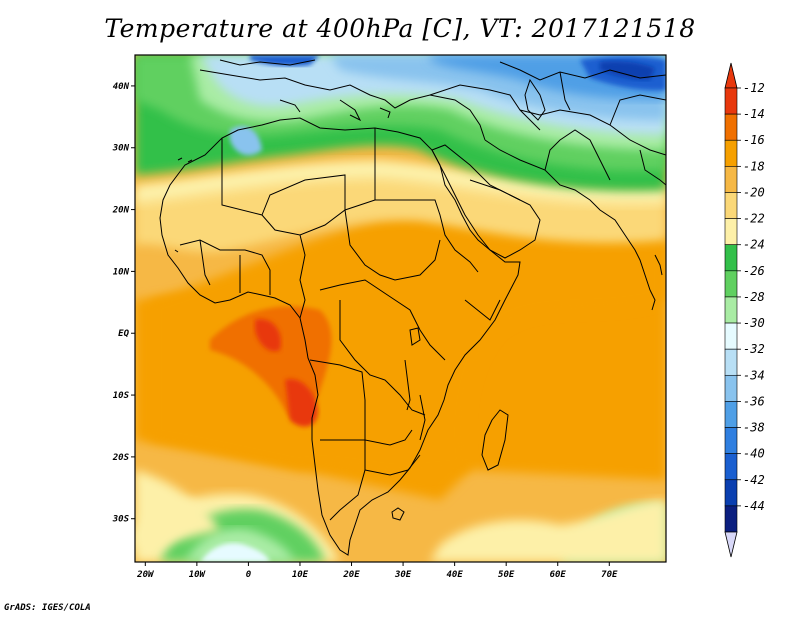  I want to click on colorbar-label: -30, so click(754, 323).